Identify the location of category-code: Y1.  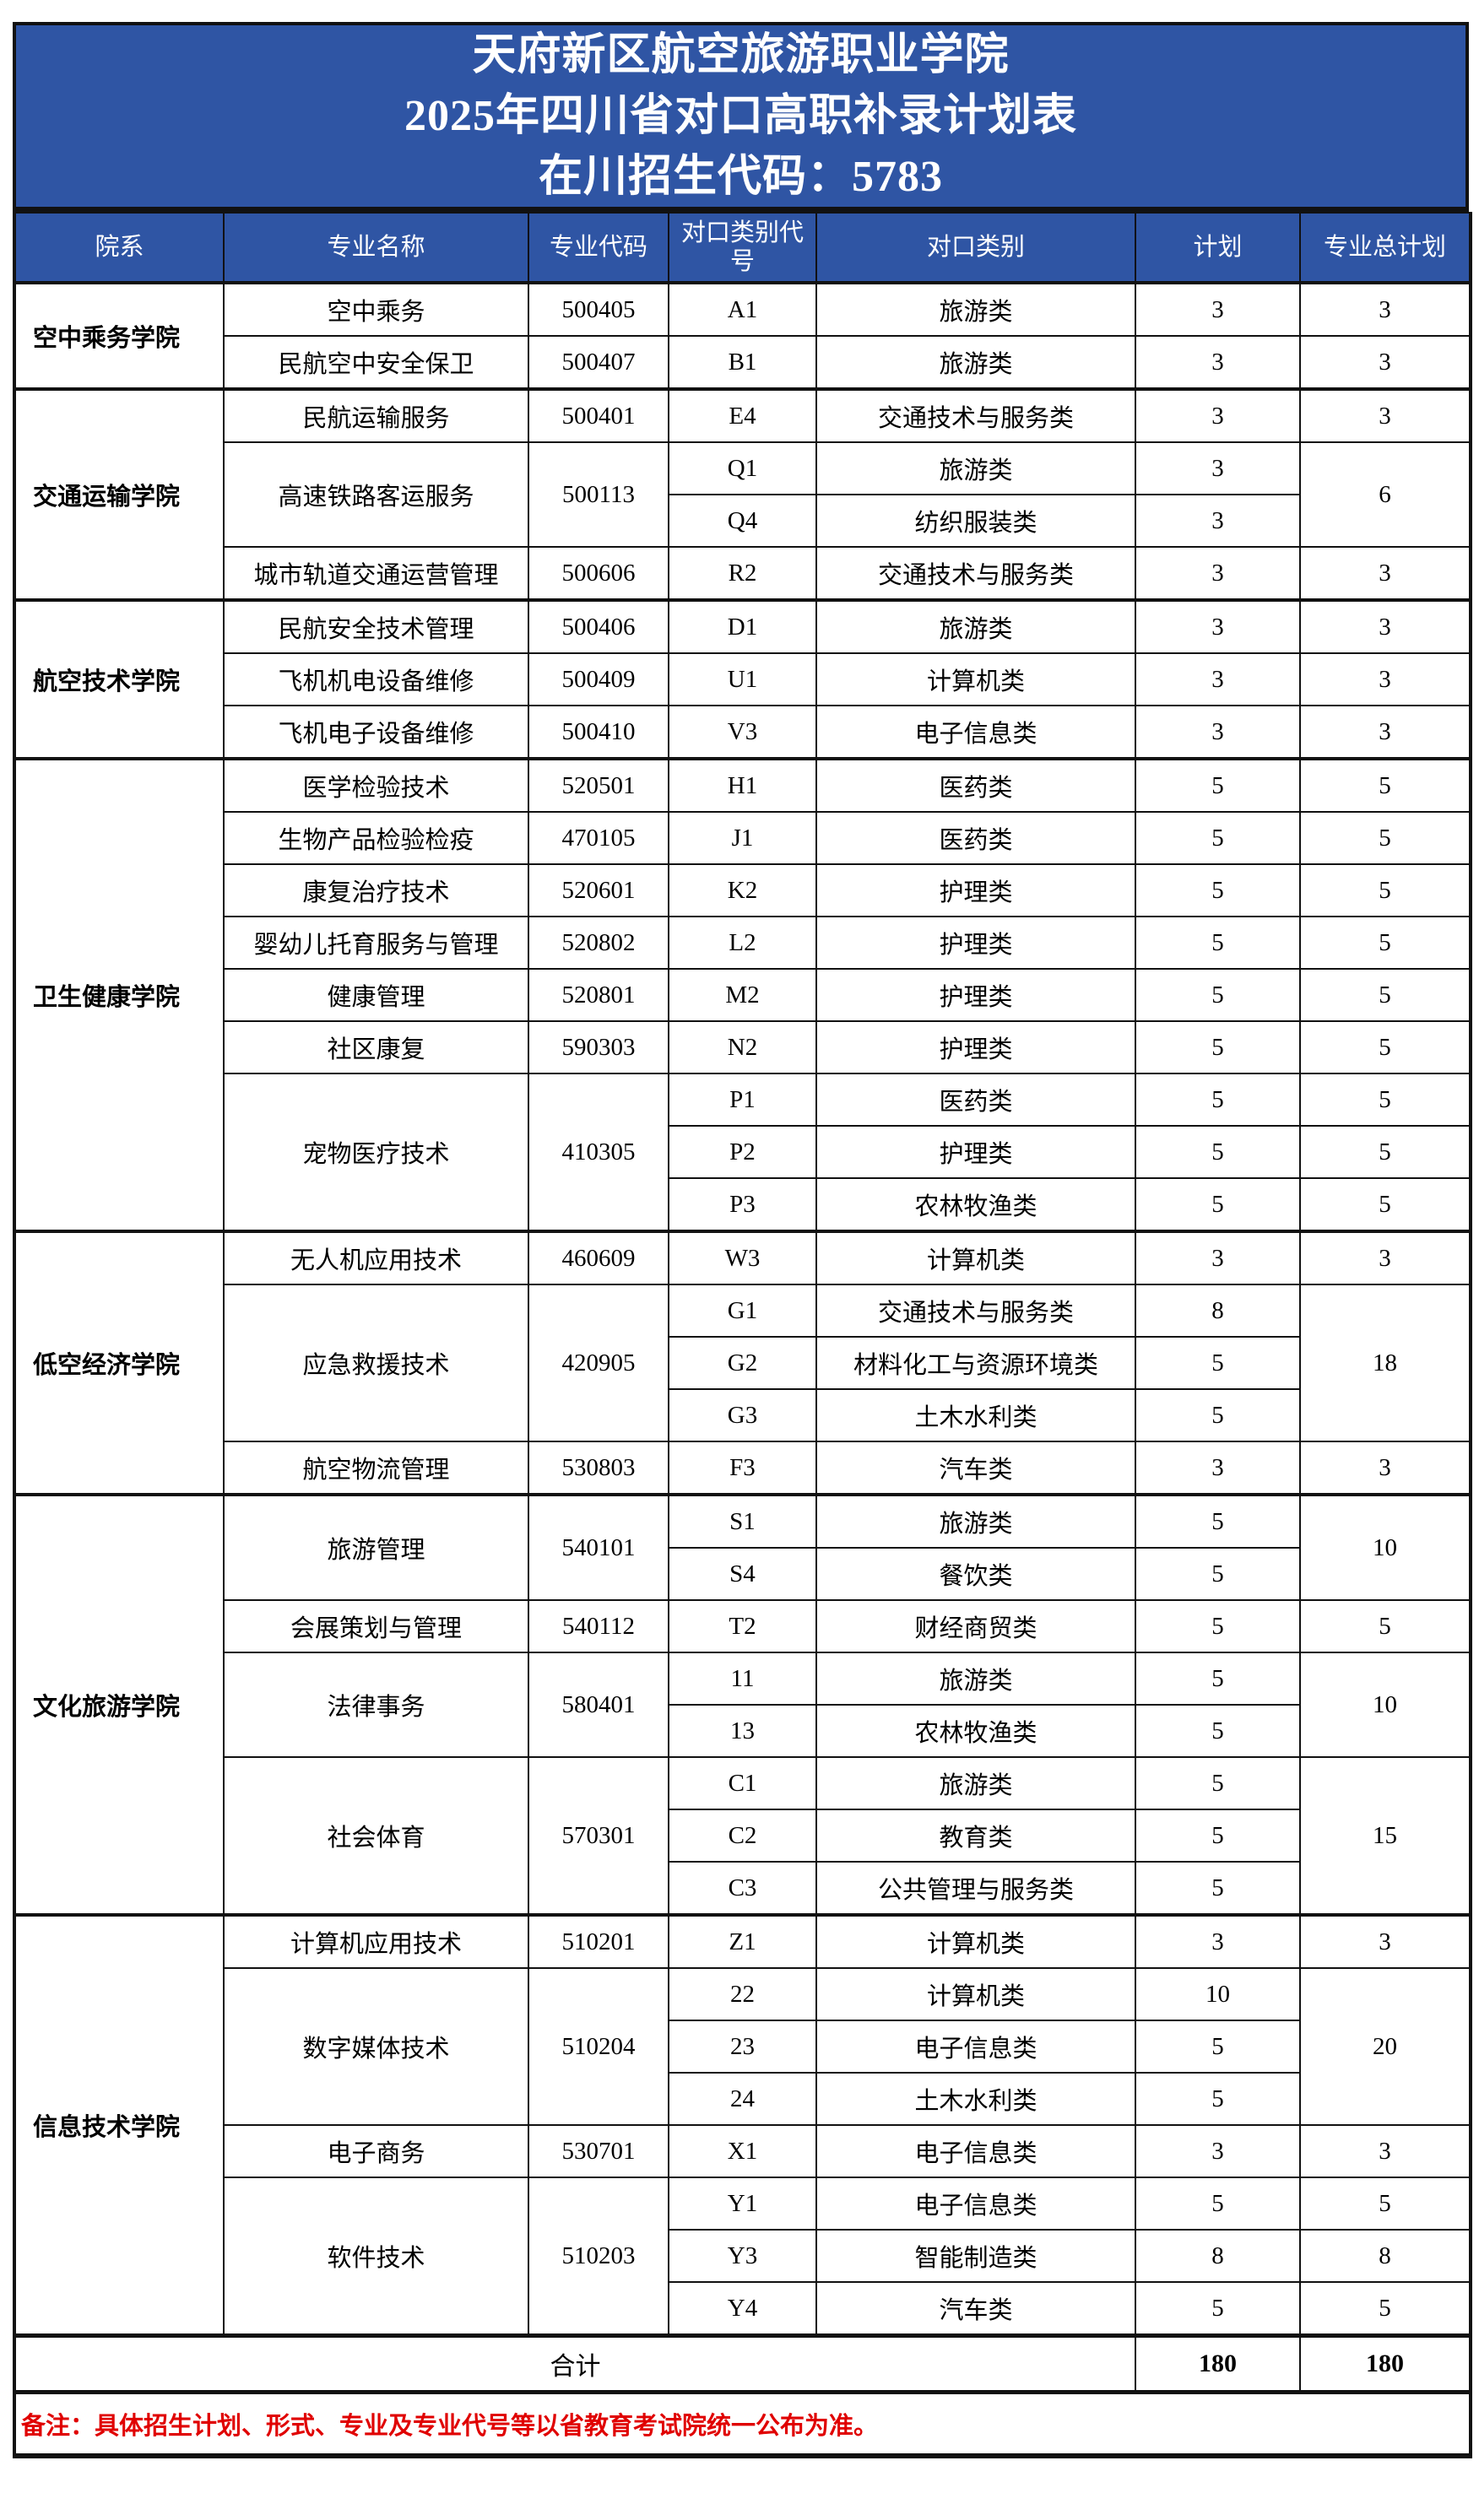
(742, 2204).